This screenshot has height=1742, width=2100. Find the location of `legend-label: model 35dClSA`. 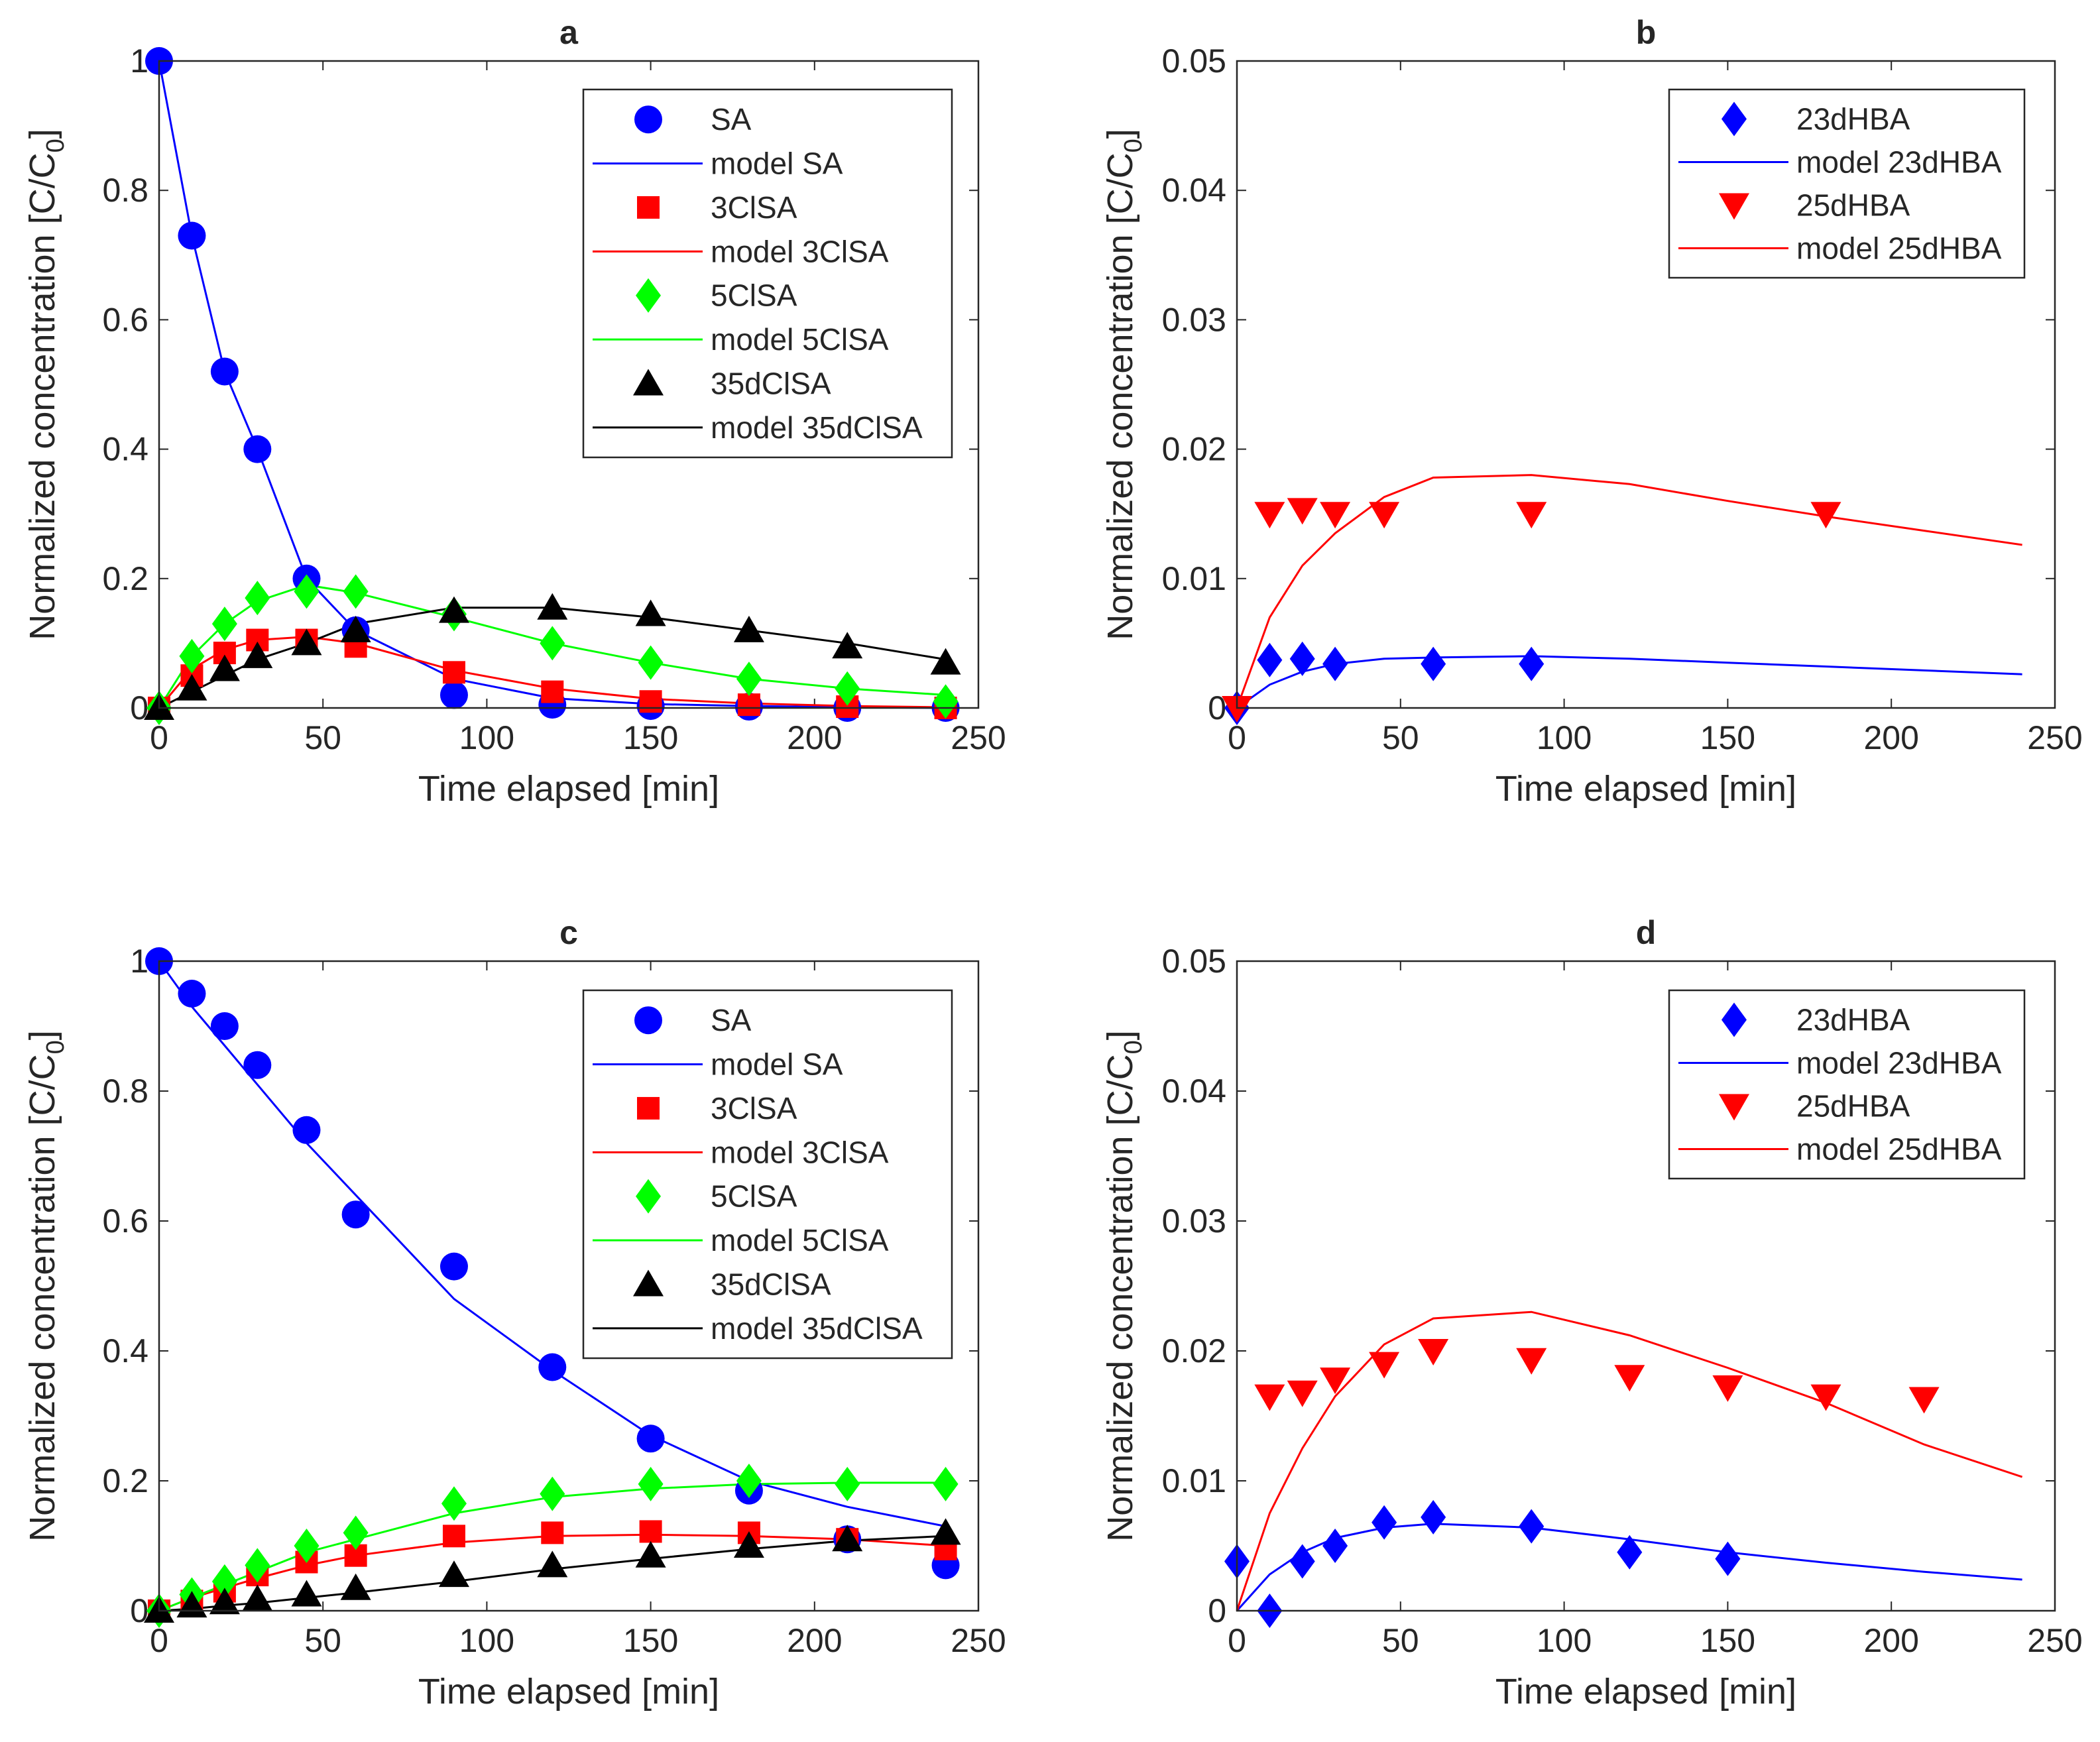

legend-label: model 35dClSA is located at coordinates (817, 427).